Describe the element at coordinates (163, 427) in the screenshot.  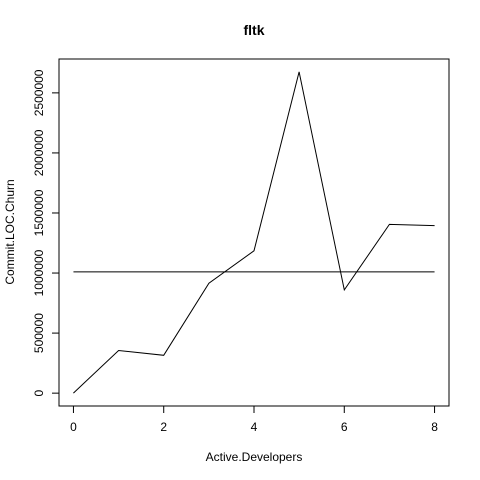
I see `x-tick-label: 2` at that location.